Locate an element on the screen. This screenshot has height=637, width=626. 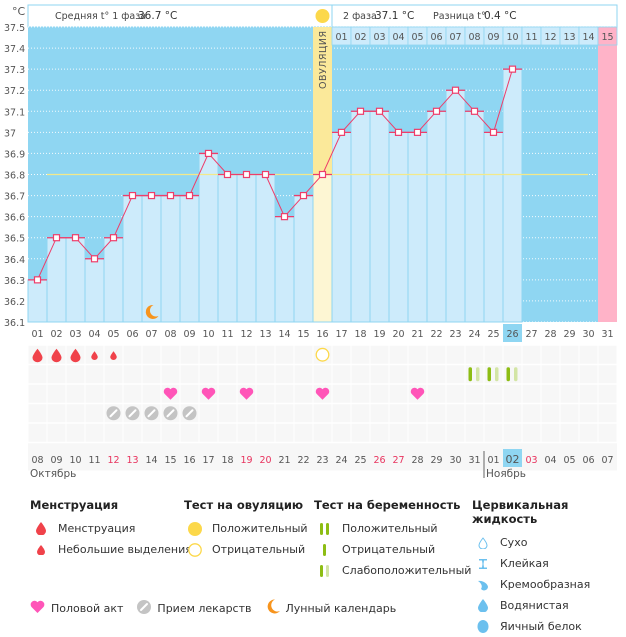
unit-label: °C is located at coordinates (19, 11).